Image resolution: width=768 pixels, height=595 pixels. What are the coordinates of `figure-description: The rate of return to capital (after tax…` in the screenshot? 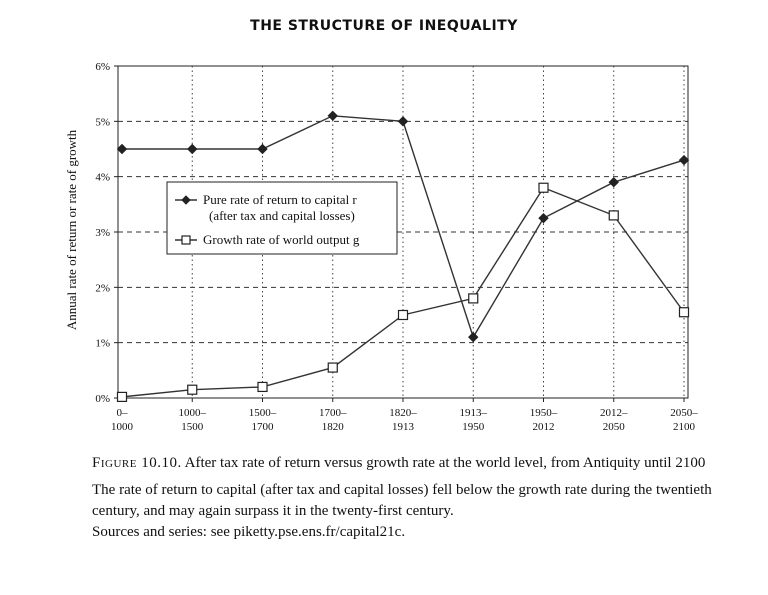 It's located at (402, 500).